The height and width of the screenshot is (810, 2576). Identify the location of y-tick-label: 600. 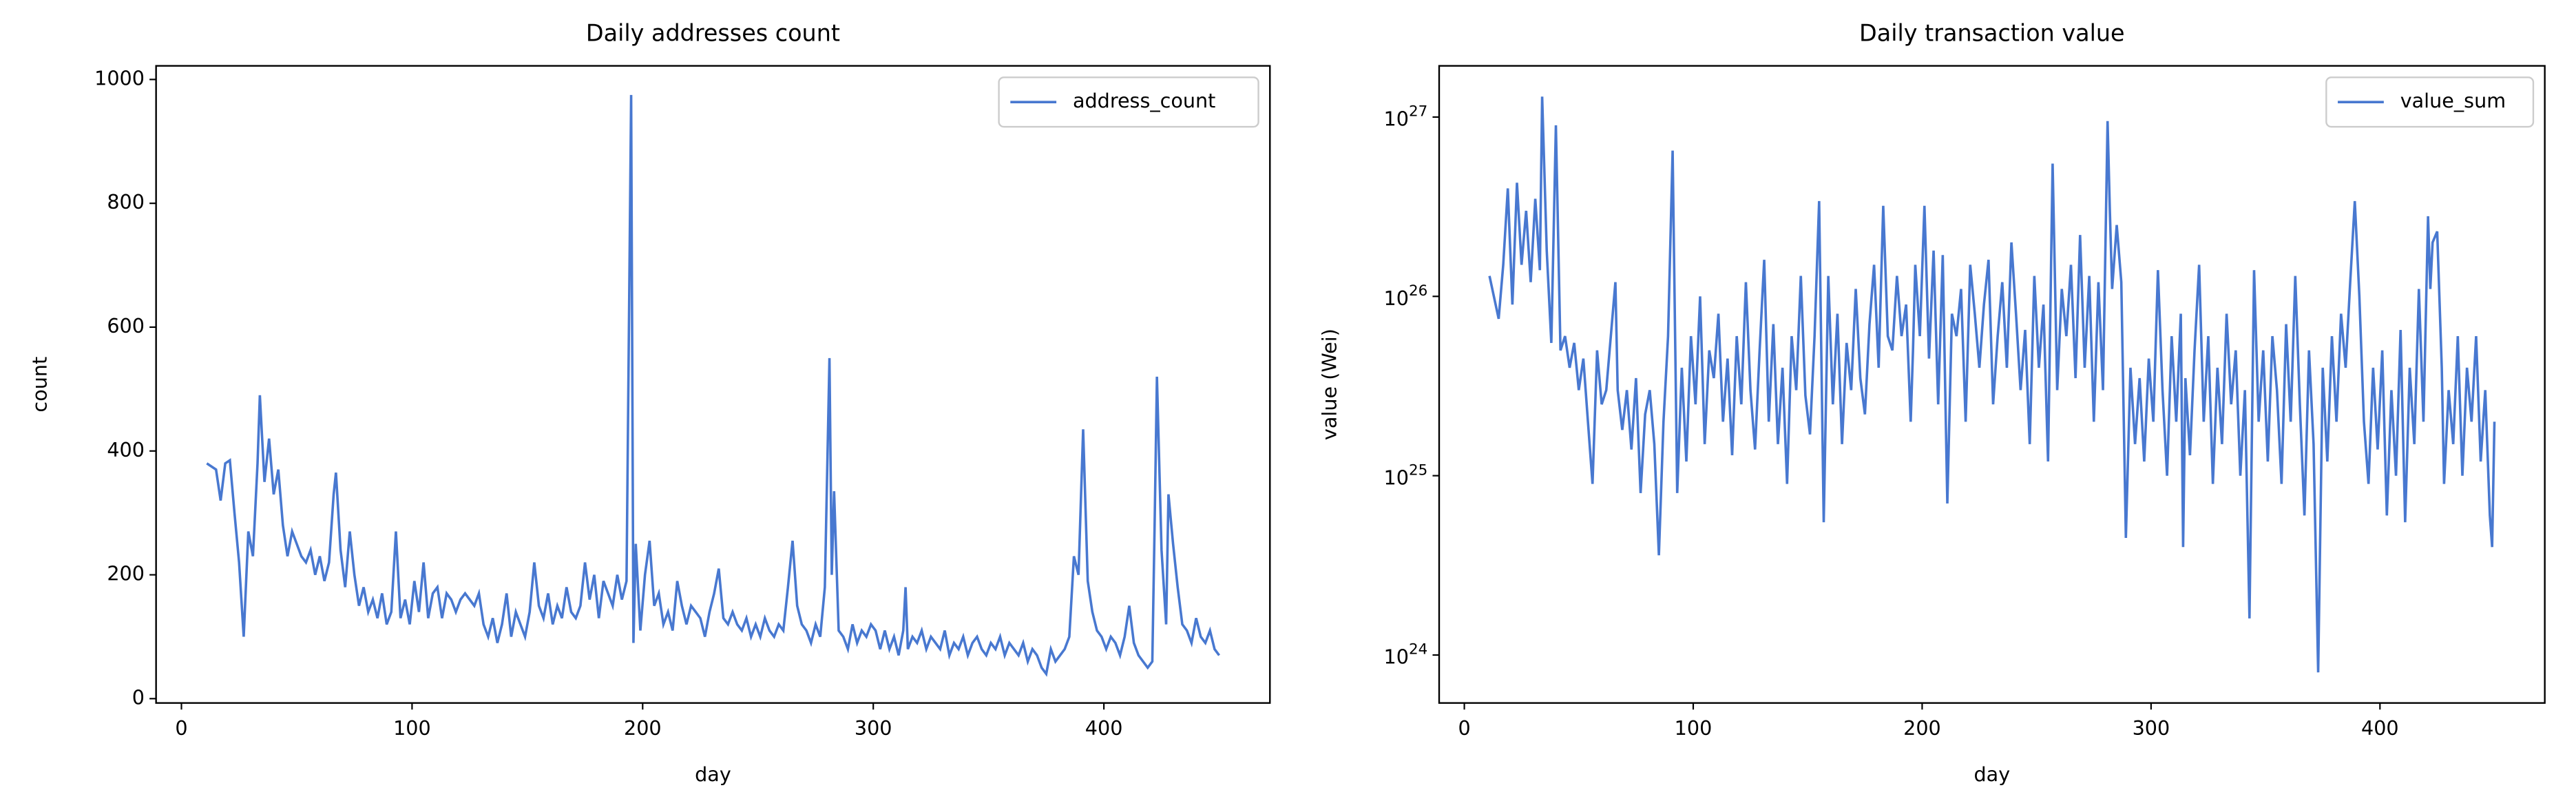
(126, 326).